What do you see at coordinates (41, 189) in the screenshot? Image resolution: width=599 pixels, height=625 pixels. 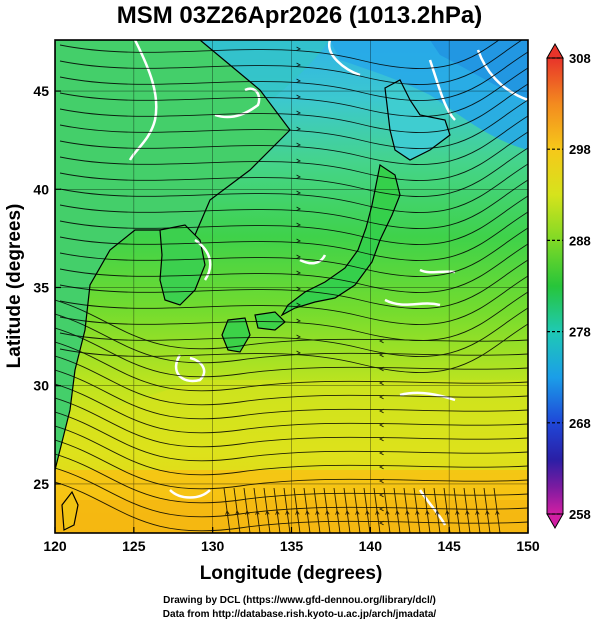 I see `y-tick-label: 40` at bounding box center [41, 189].